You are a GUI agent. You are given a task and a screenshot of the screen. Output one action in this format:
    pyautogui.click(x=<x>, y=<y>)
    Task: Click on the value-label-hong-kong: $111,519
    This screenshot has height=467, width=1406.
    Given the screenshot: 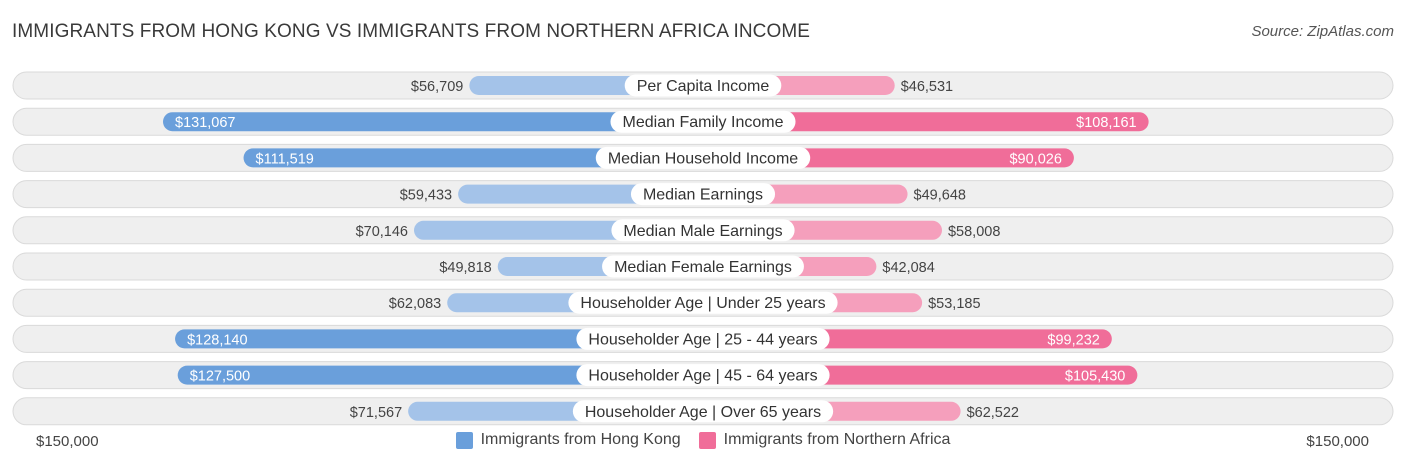 What is the action you would take?
    pyautogui.click(x=285, y=159)
    